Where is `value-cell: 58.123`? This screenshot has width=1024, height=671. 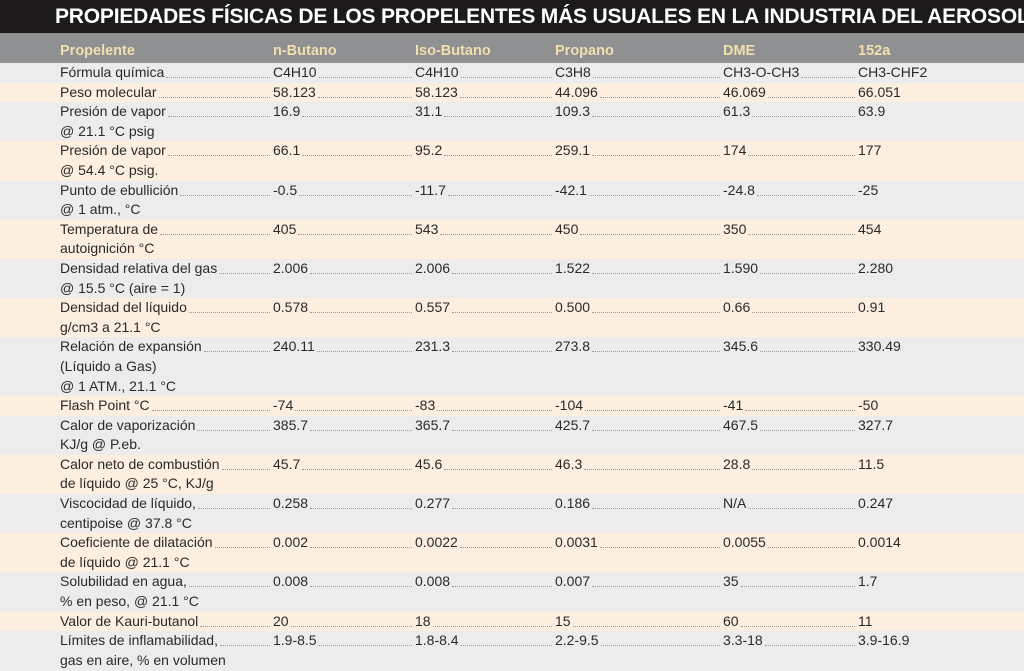
value-cell: 58.123 is located at coordinates (344, 93).